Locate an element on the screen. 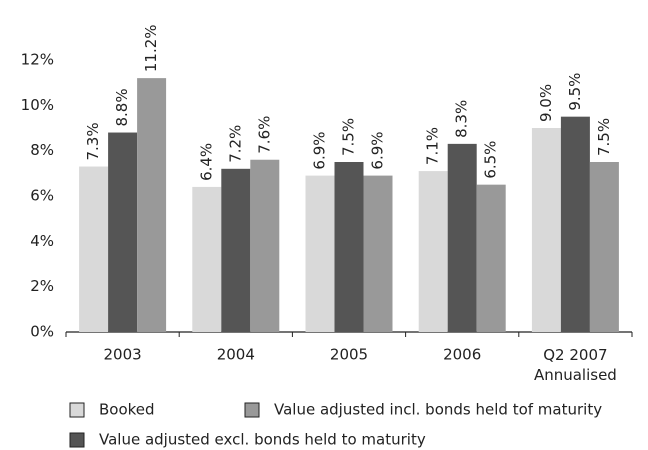 Image resolution: width=648 pixels, height=450 pixels. data-label: 7.3% is located at coordinates (93, 141).